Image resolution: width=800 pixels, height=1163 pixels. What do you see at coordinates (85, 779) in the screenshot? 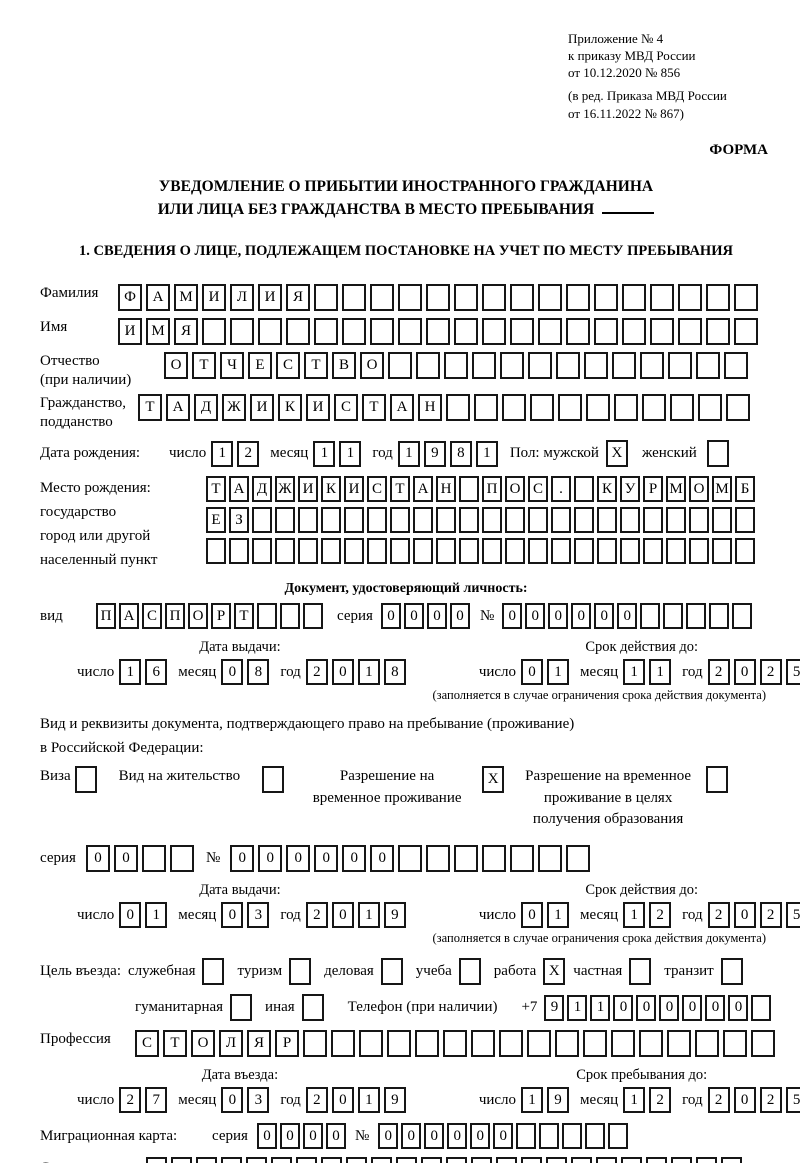
I see `visa-checkbox` at bounding box center [85, 779].